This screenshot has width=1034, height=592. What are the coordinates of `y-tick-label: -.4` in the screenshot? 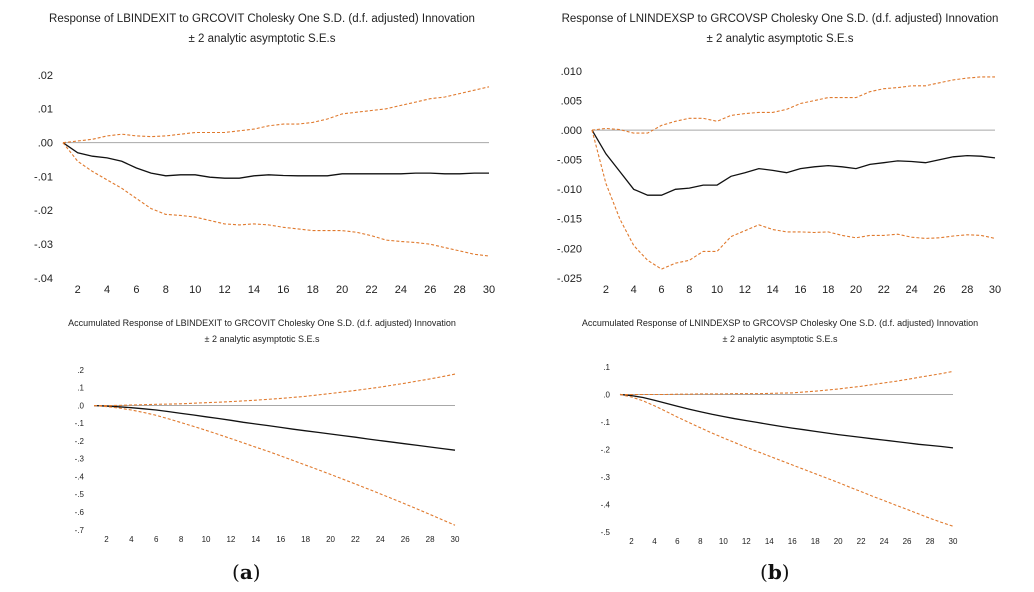 It's located at (80, 476).